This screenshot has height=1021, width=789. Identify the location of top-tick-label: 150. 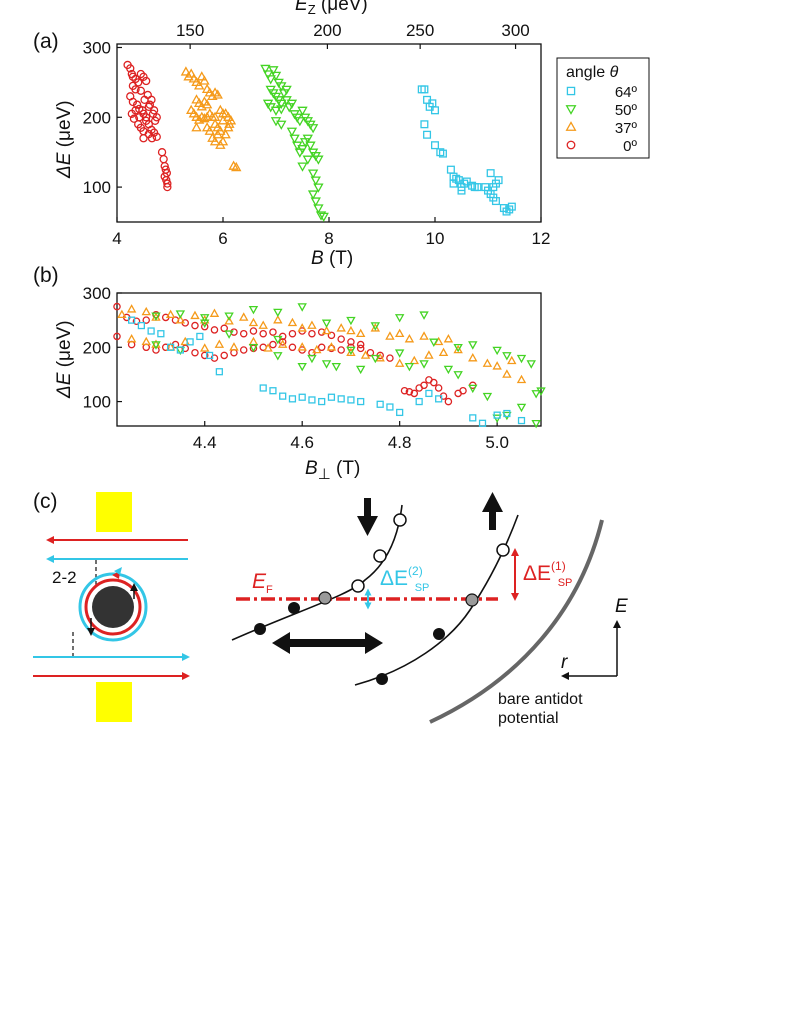
(190, 30).